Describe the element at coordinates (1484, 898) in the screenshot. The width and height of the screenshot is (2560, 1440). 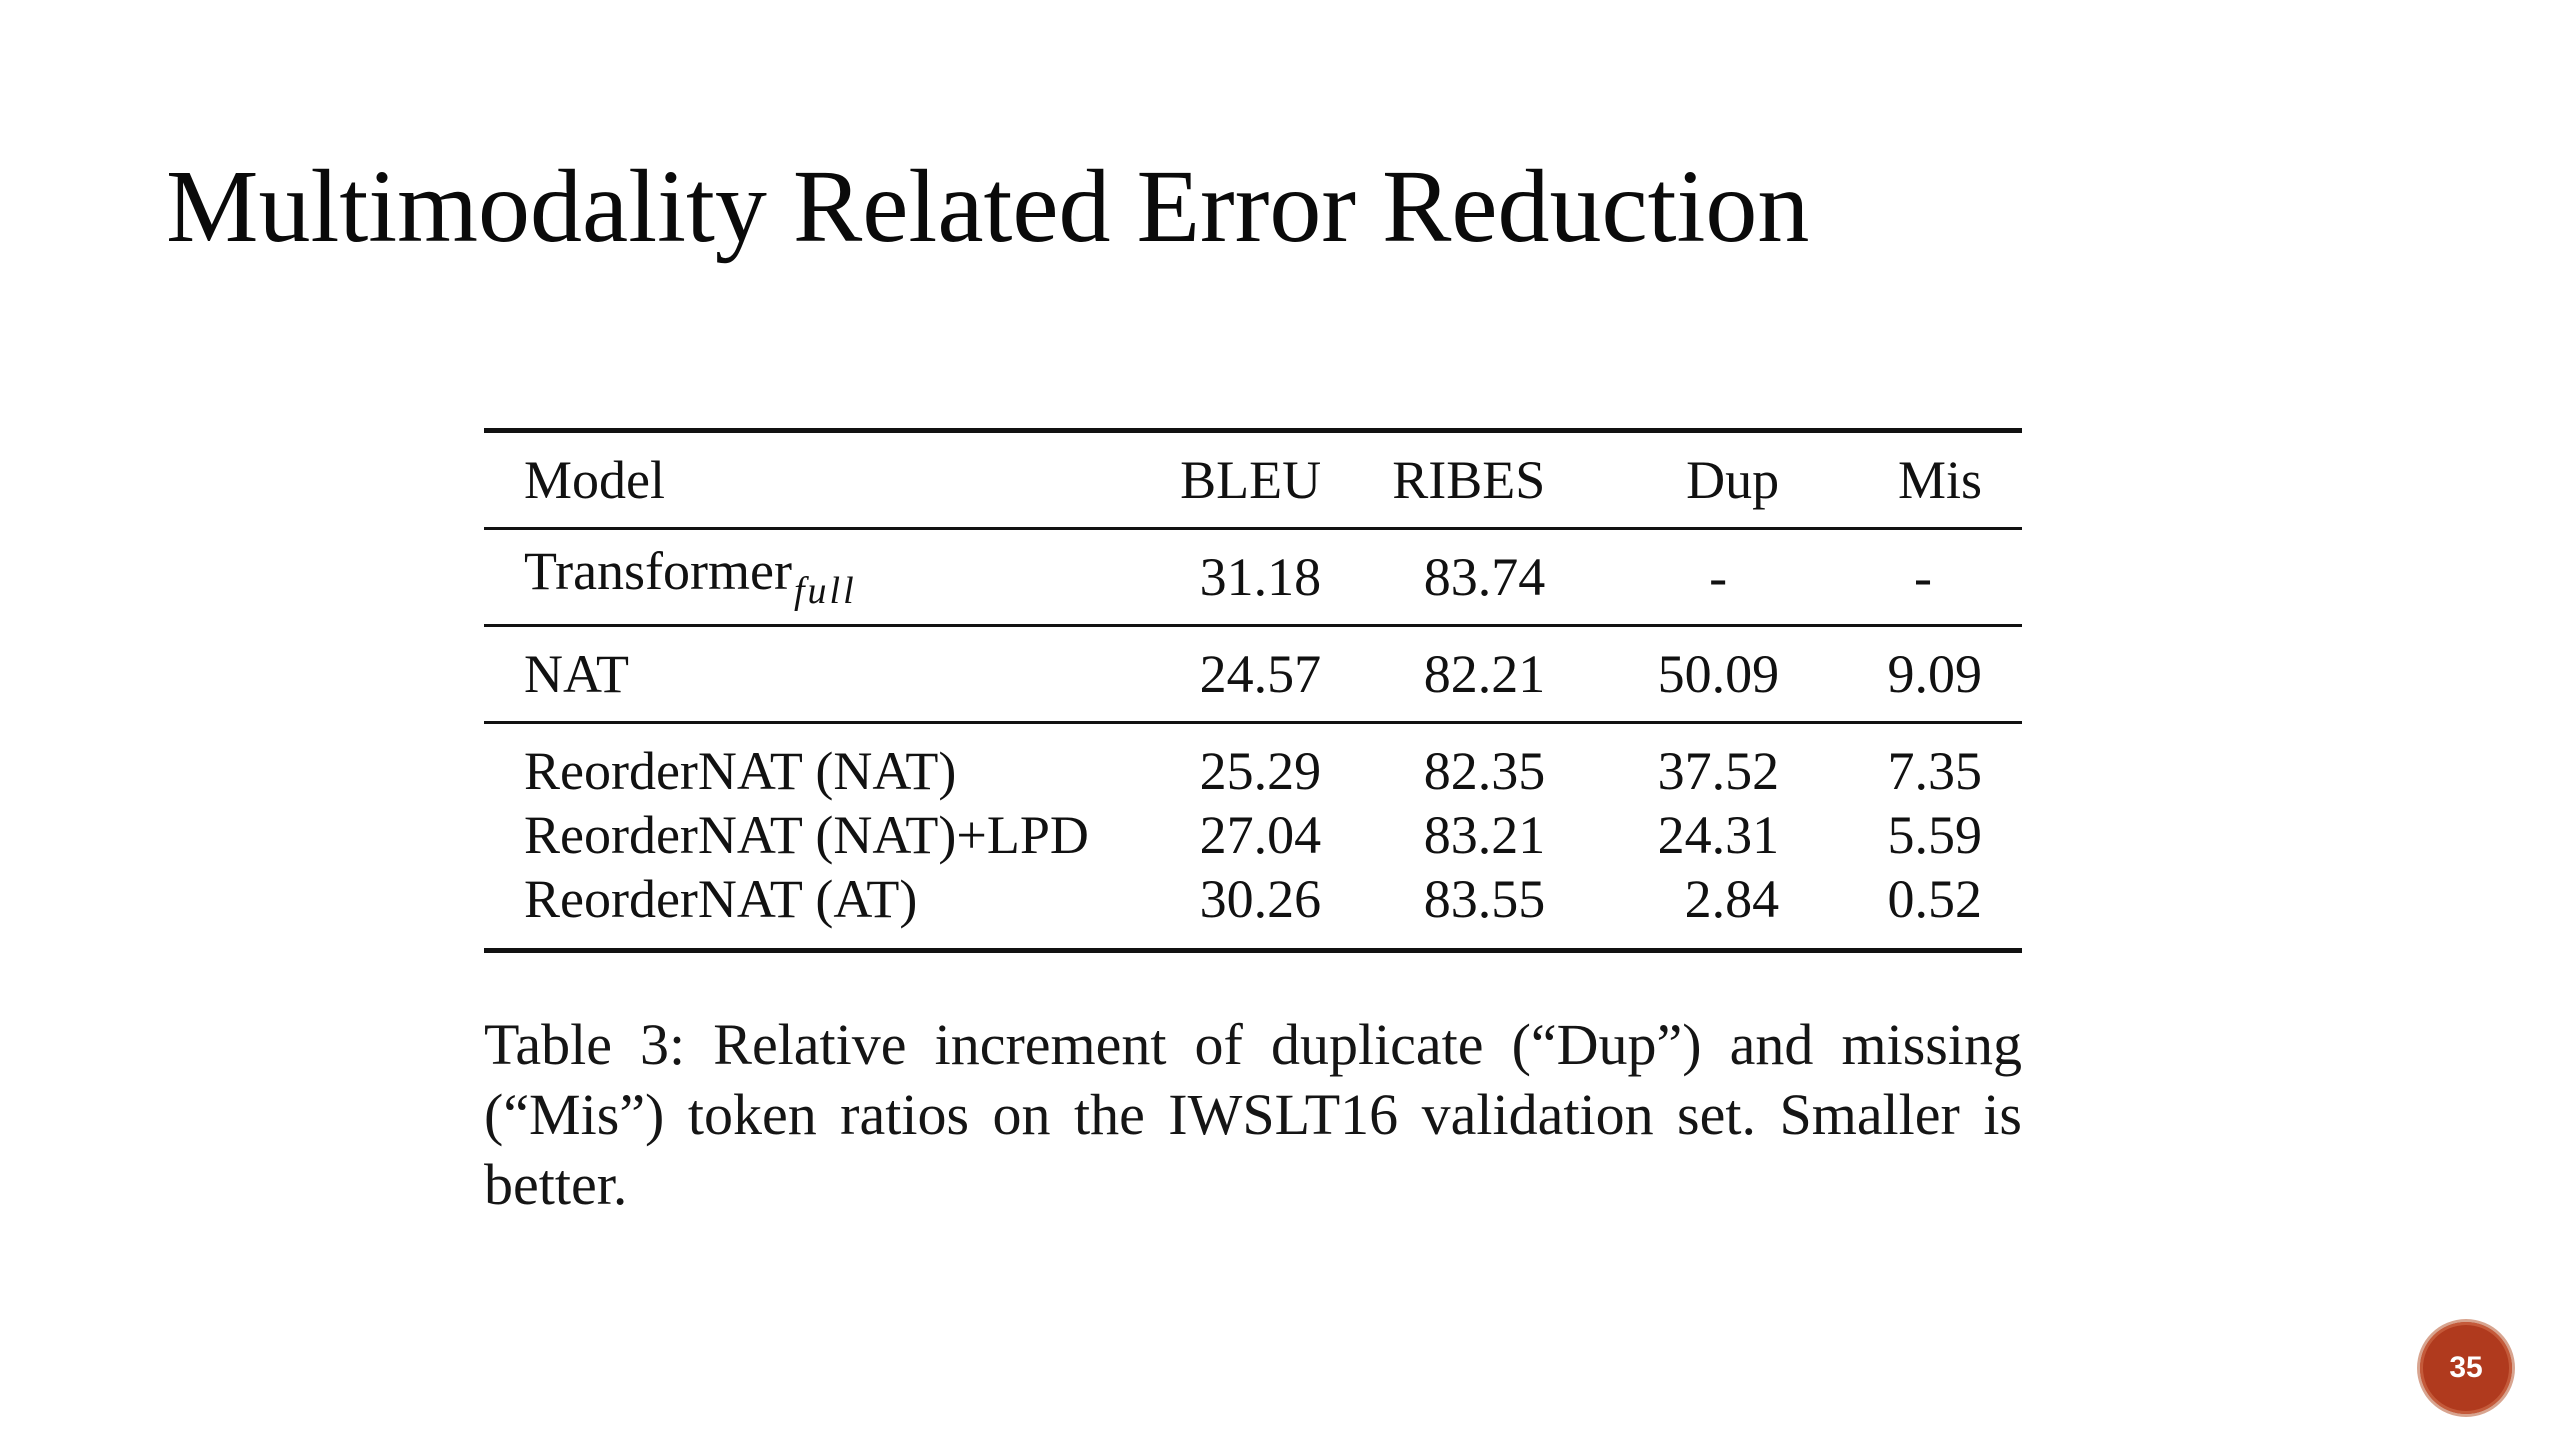
I see `ribes-cell: 83.55` at that location.